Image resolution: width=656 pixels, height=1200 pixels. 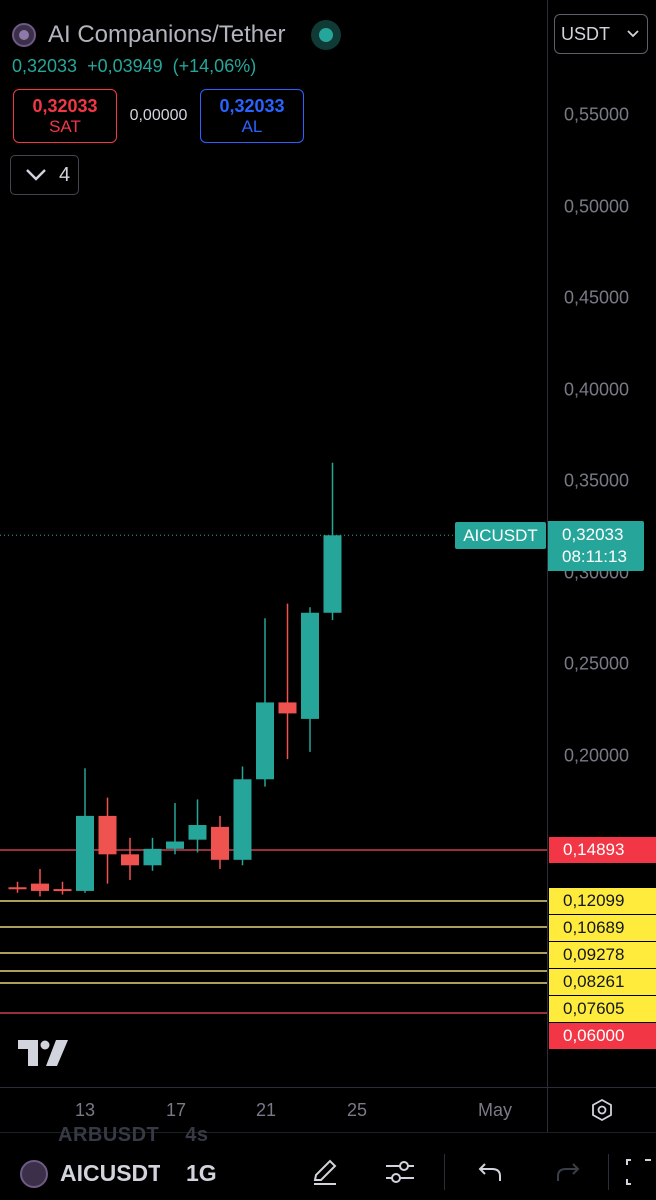 I want to click on symbol-title: AI Companions/Tether, so click(x=167, y=34).